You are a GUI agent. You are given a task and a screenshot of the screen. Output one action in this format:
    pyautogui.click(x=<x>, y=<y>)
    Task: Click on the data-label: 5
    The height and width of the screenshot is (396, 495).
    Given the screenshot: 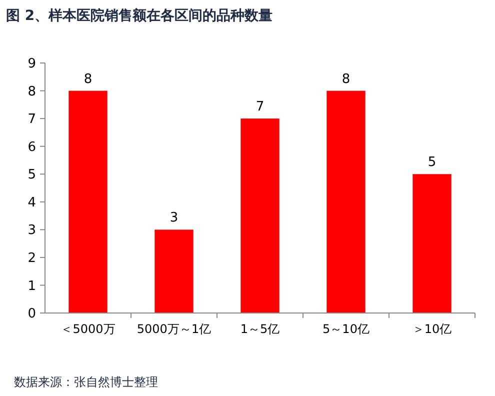 What is the action you would take?
    pyautogui.click(x=432, y=162)
    